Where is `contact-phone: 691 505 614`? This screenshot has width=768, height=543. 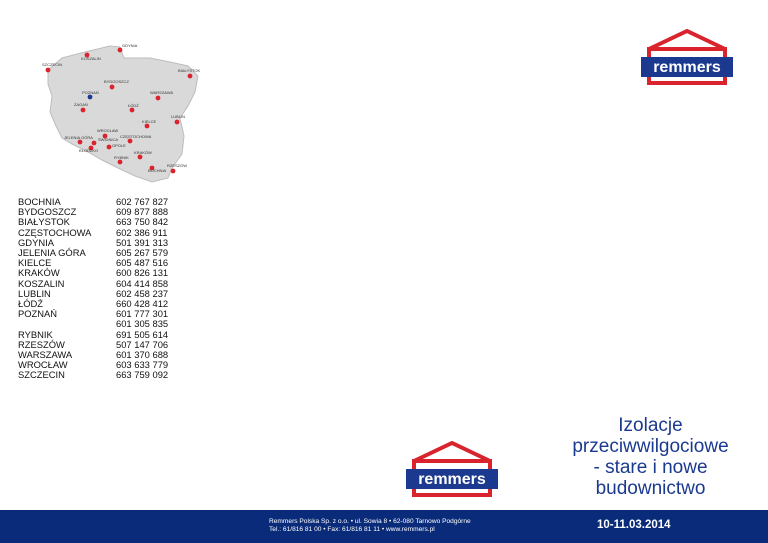
contact-phone: 691 505 614 is located at coordinates (142, 334).